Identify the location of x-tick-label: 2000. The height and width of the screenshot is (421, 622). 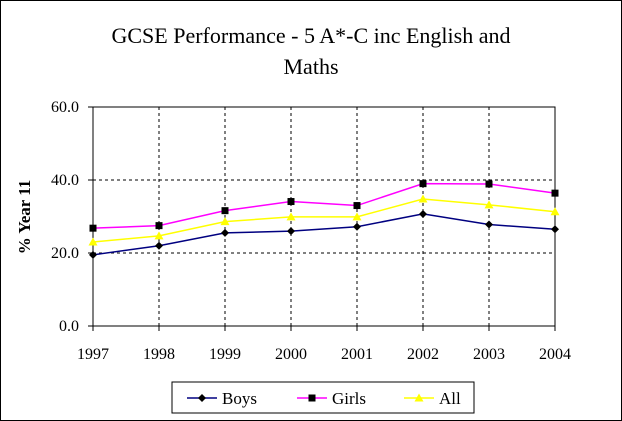
(291, 354).